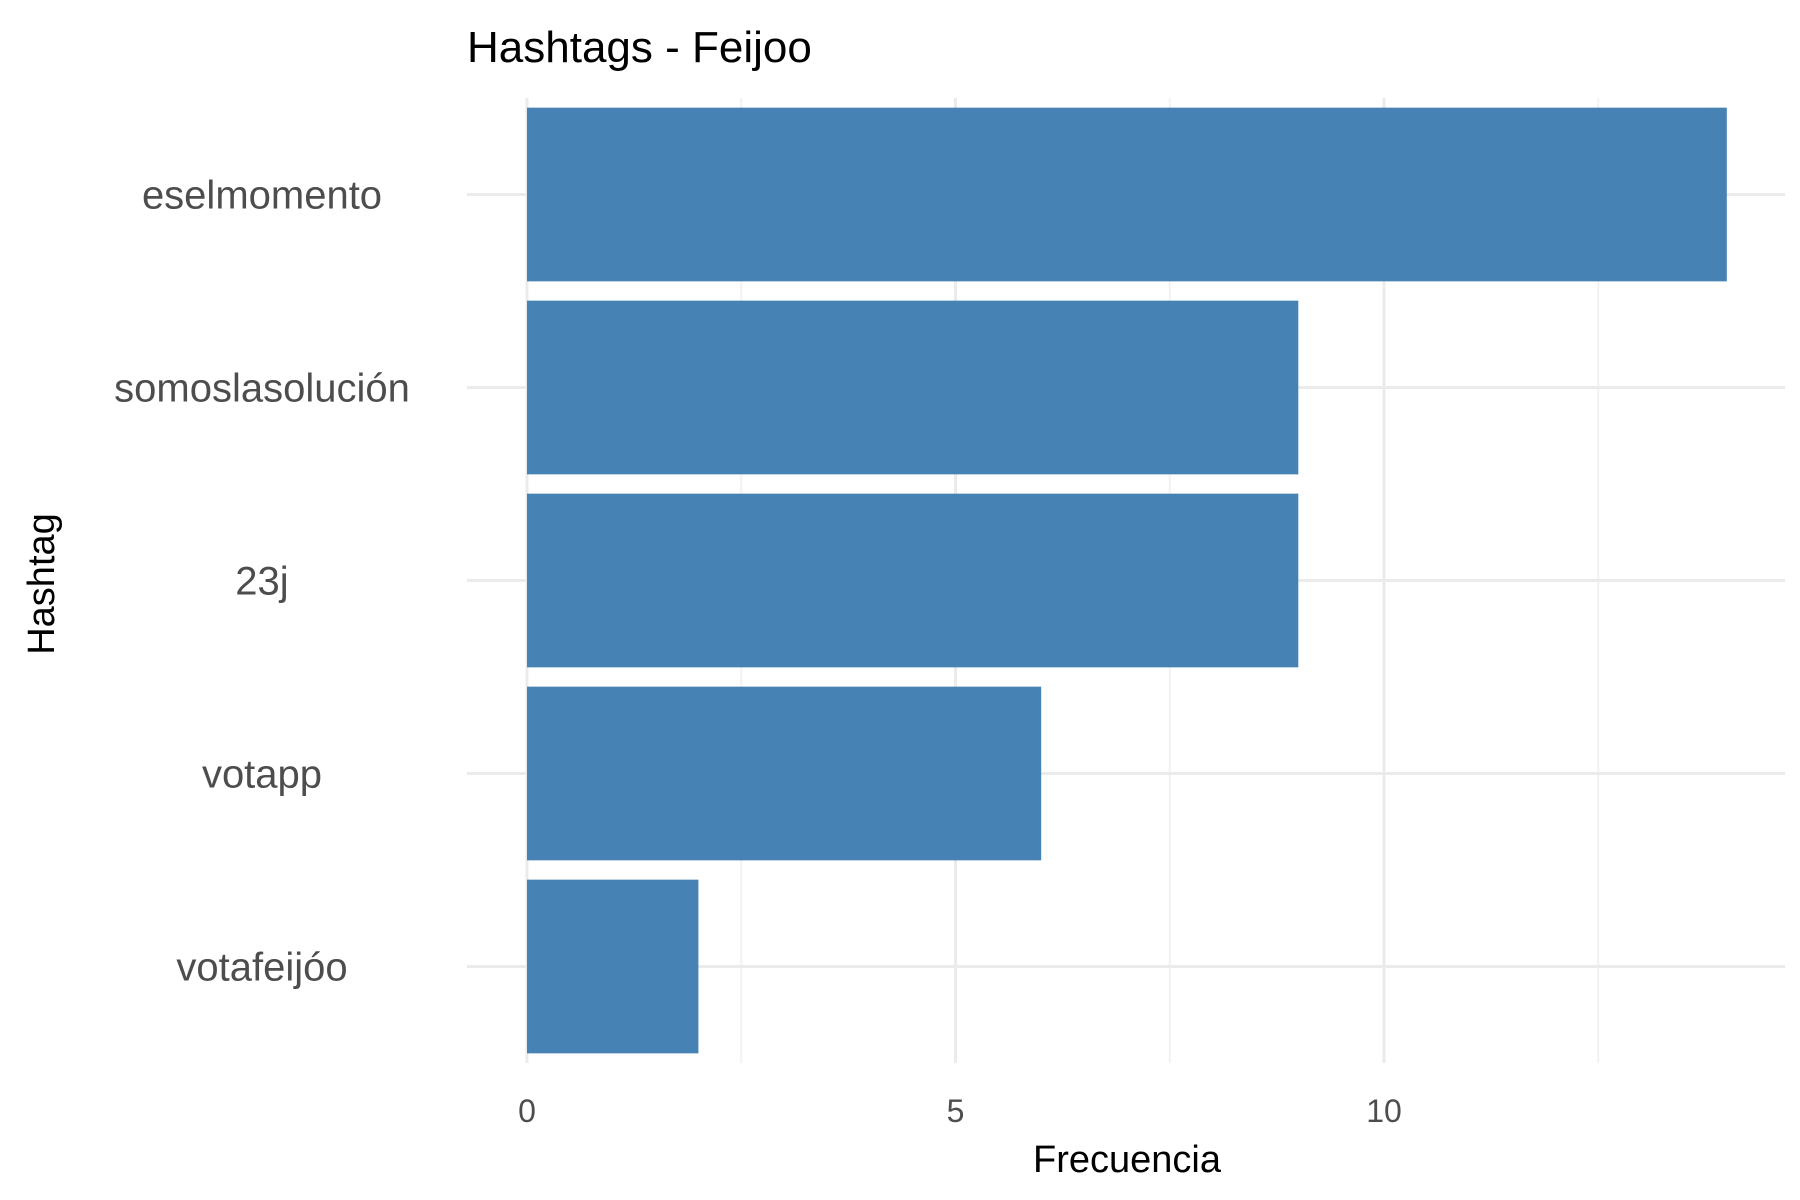  What do you see at coordinates (639, 47) in the screenshot?
I see `chart-title: Hashtags - Feijoo` at bounding box center [639, 47].